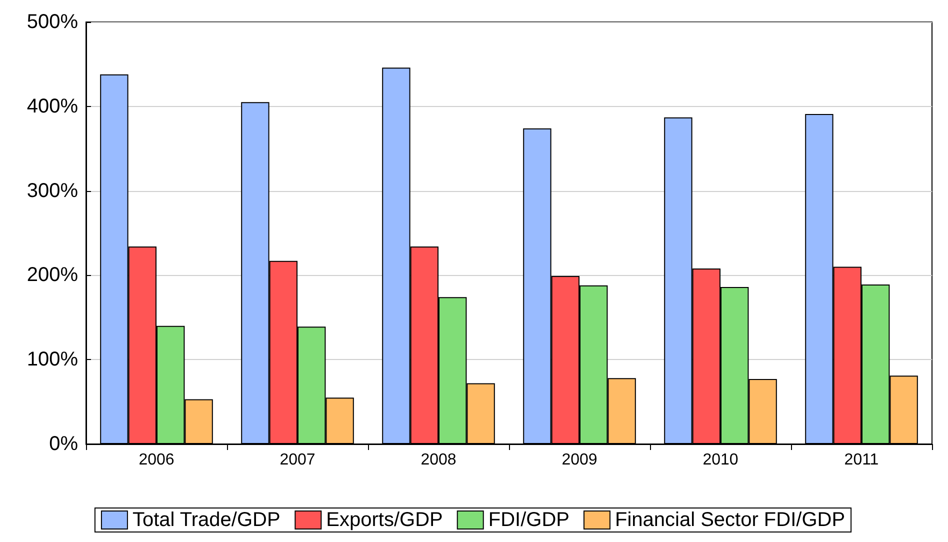 The image size is (948, 542). What do you see at coordinates (730, 520) in the screenshot?
I see `legend-label: Financial Sector FDI/GDP` at bounding box center [730, 520].